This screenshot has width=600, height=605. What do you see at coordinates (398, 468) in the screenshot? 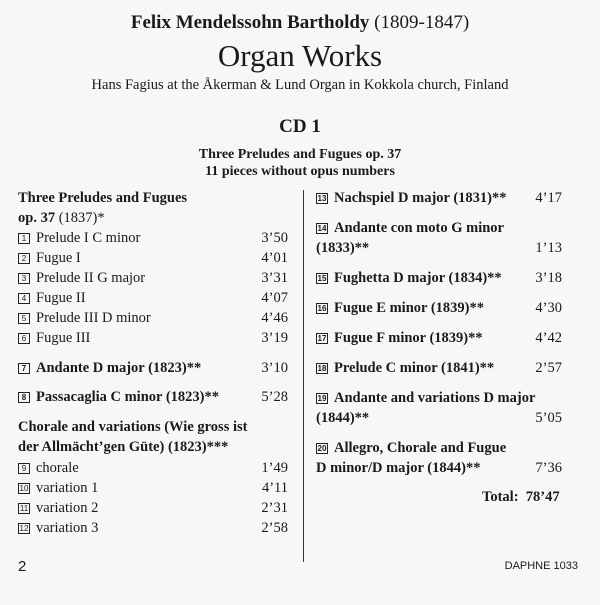
I see `track-title-continued: D minor/D major (1844)**` at bounding box center [398, 468].